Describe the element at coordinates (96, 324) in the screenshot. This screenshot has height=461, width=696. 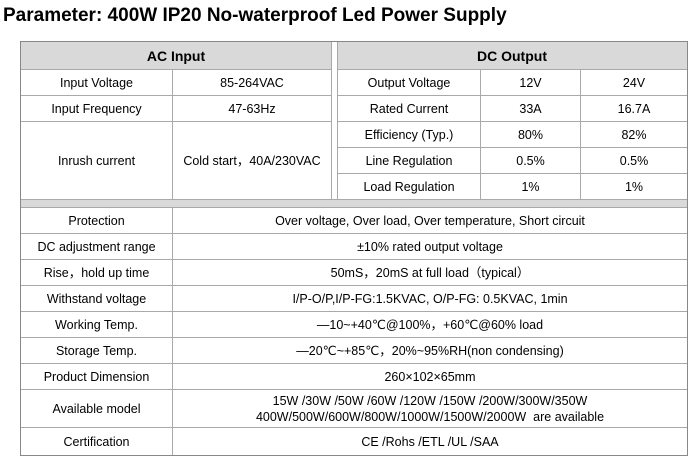
I see `working-temp-label: Working Temp.` at that location.